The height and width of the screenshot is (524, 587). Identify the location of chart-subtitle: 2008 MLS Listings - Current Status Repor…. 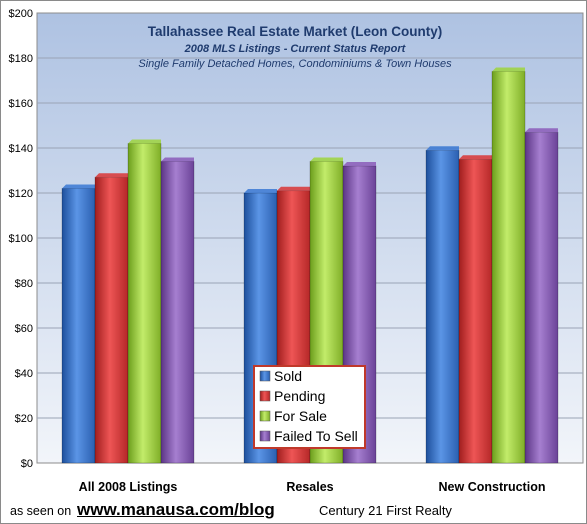
(295, 49).